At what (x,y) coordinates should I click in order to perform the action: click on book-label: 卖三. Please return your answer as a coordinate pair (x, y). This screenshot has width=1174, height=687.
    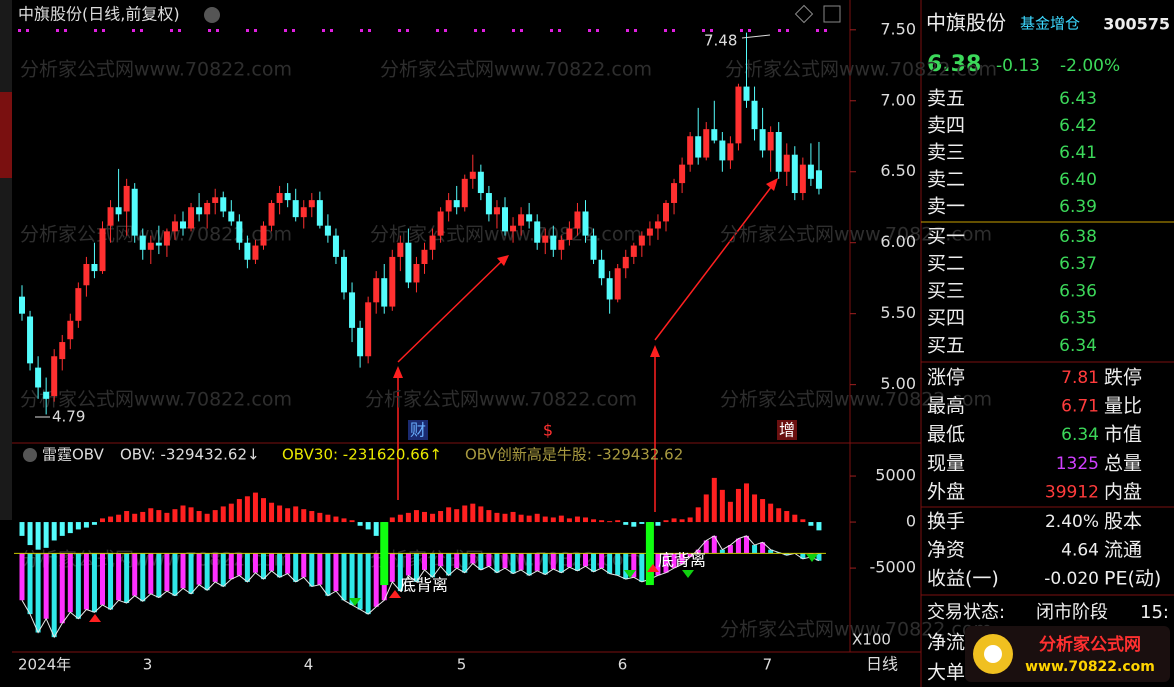
    Looking at the image, I should click on (946, 153).